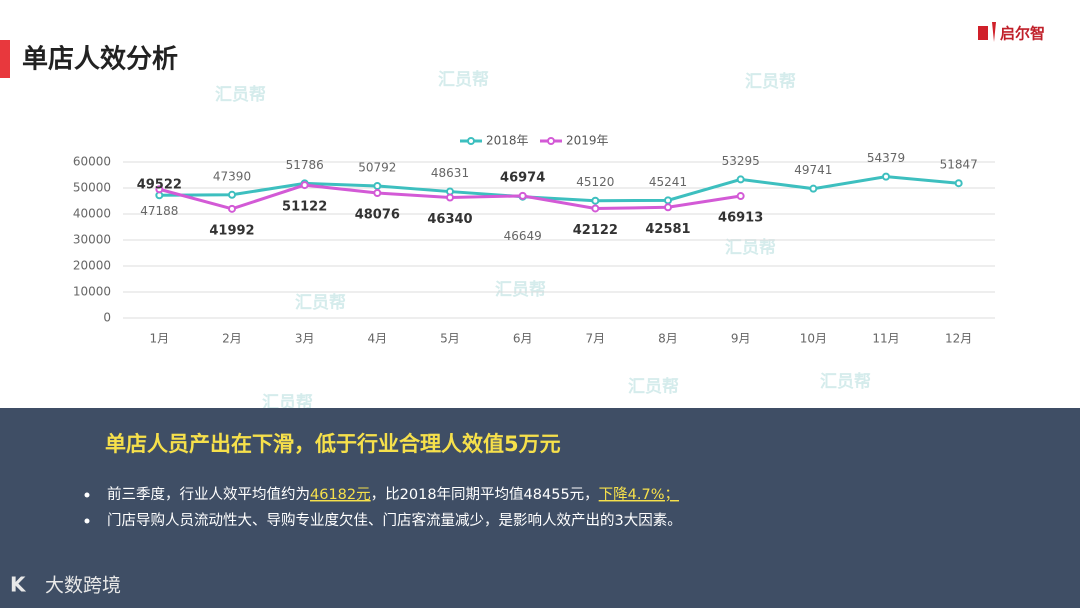 The image size is (1080, 608). What do you see at coordinates (522, 177) in the screenshot?
I see `data-label: 46974` at bounding box center [522, 177].